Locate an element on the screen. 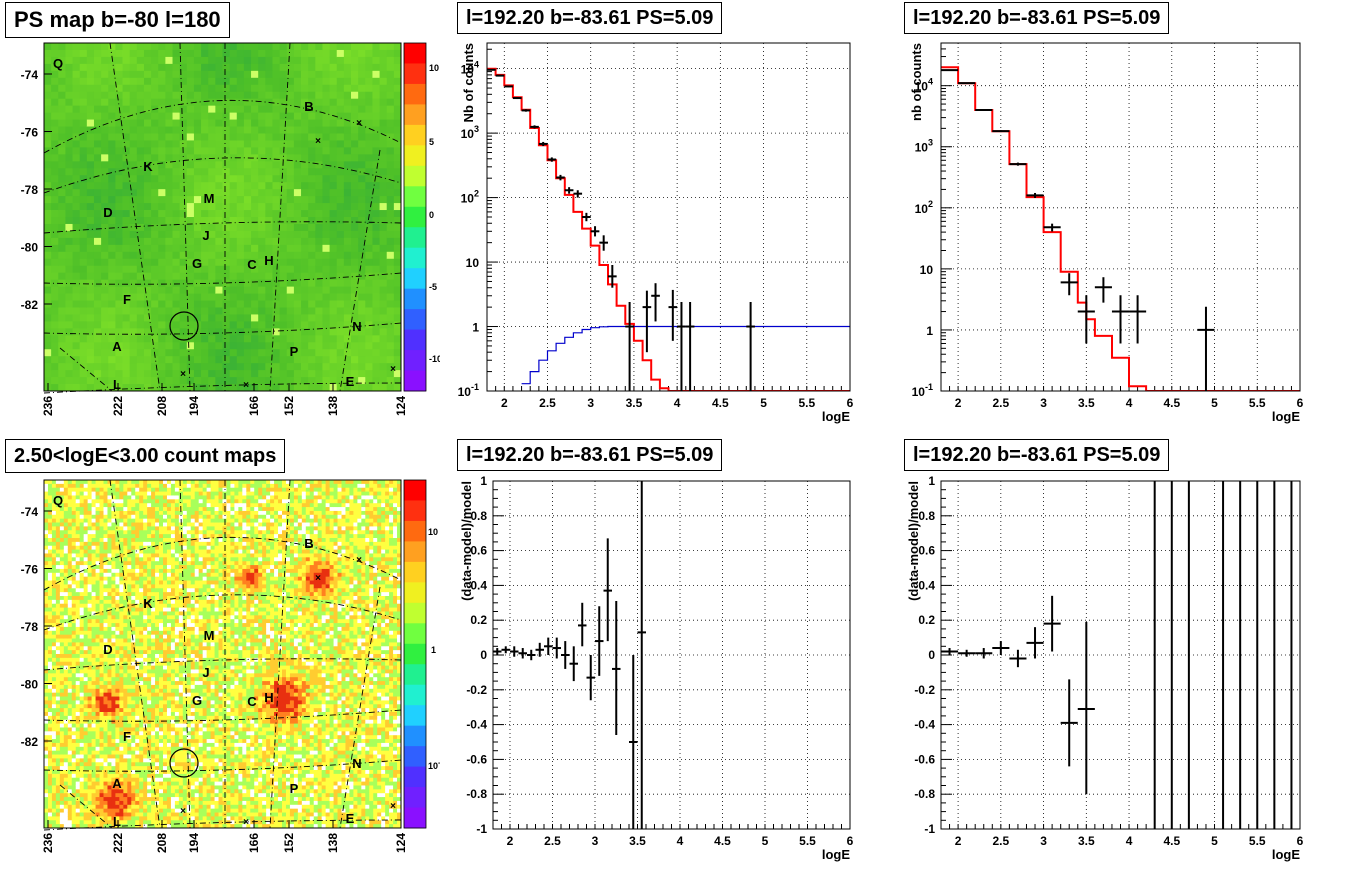  source-label-j: J is located at coordinates (205, 672).